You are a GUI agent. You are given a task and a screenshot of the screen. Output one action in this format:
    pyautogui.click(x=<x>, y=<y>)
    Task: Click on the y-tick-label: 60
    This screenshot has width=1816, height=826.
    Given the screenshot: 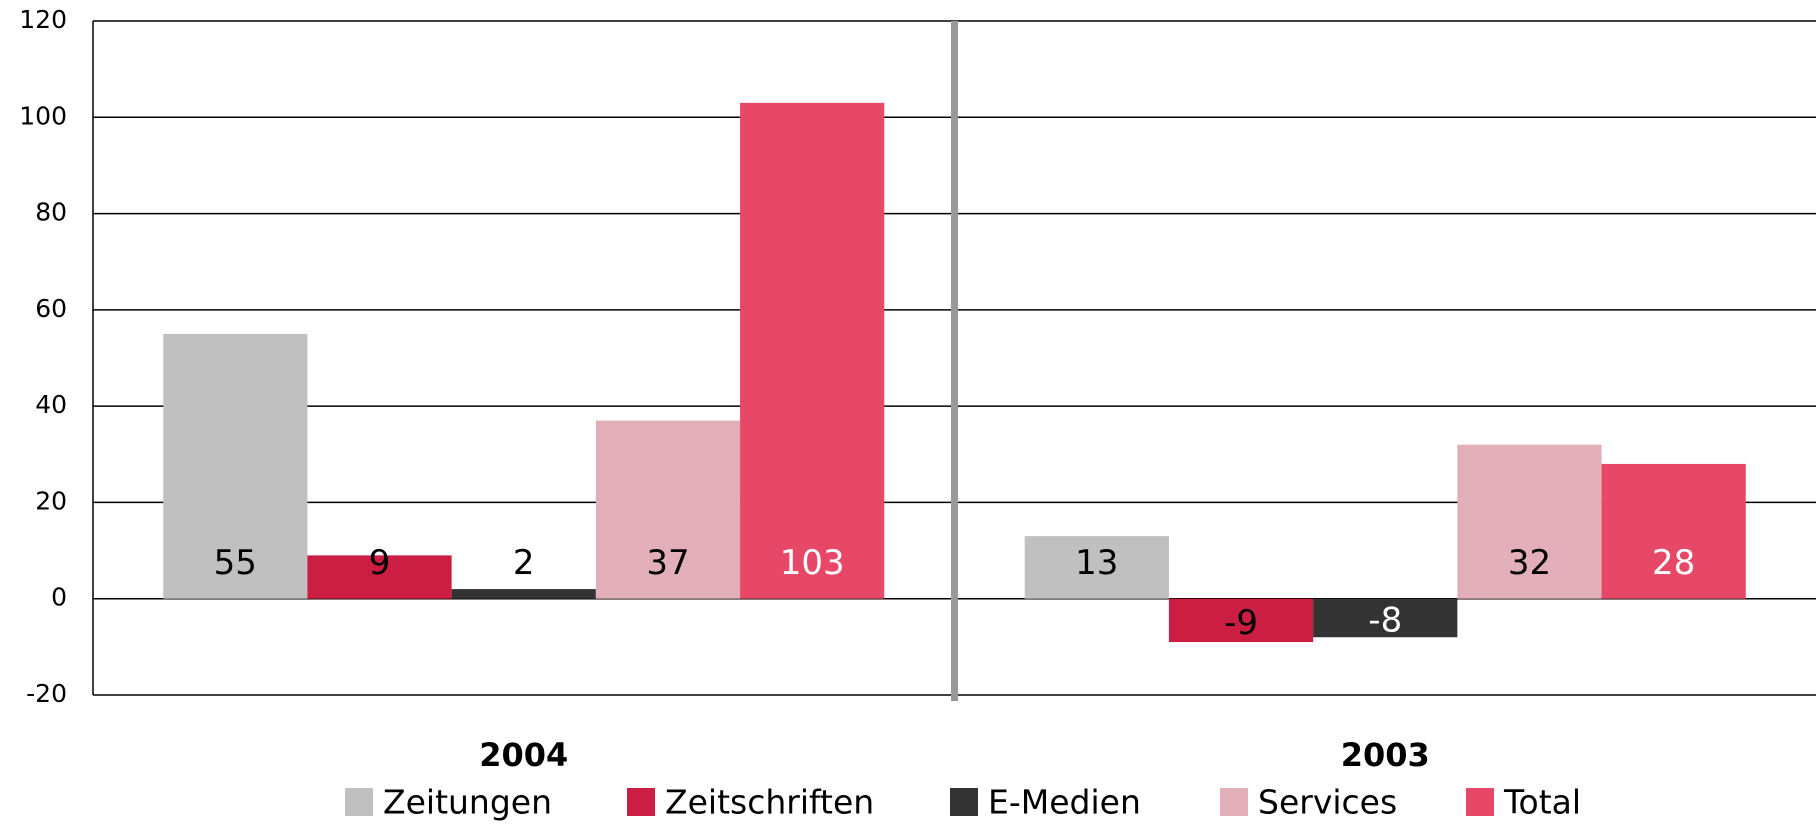 What is the action you would take?
    pyautogui.click(x=51, y=308)
    